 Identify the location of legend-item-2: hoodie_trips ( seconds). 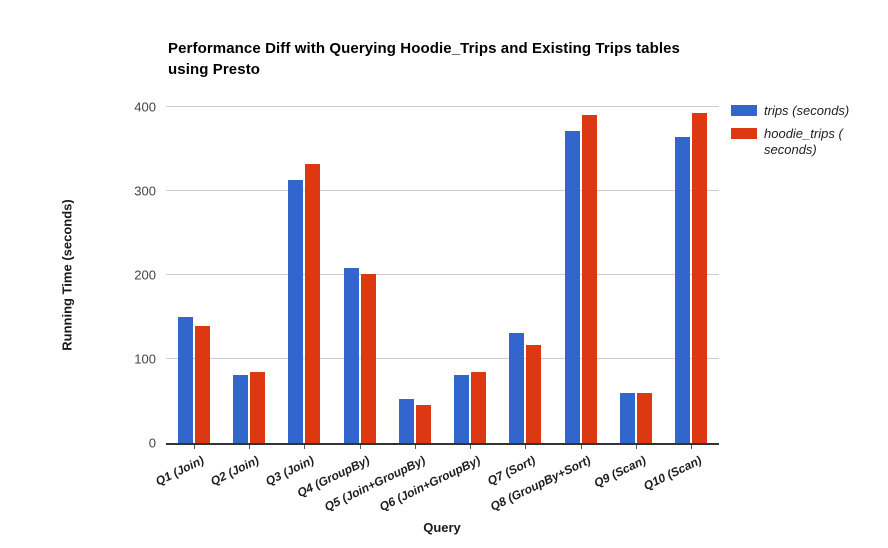
(806, 142).